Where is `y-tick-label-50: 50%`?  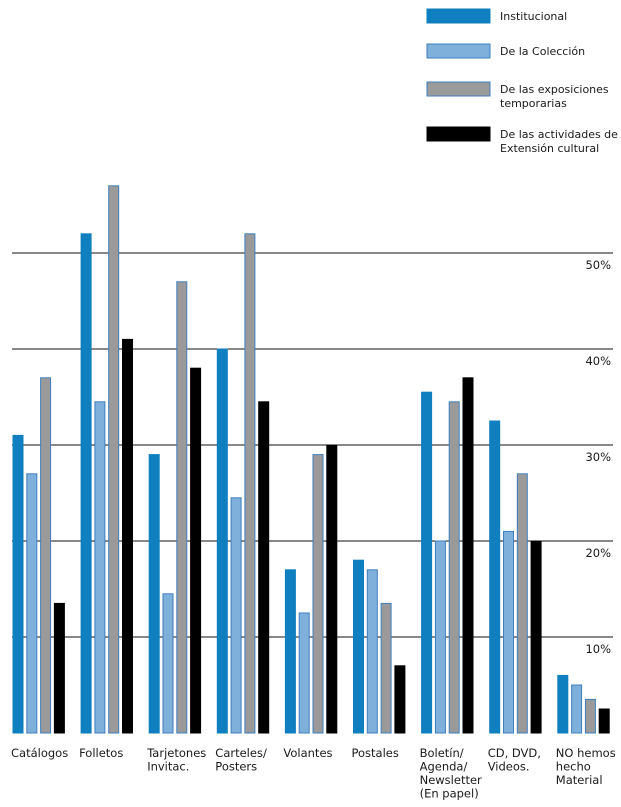 y-tick-label-50: 50% is located at coordinates (598, 265).